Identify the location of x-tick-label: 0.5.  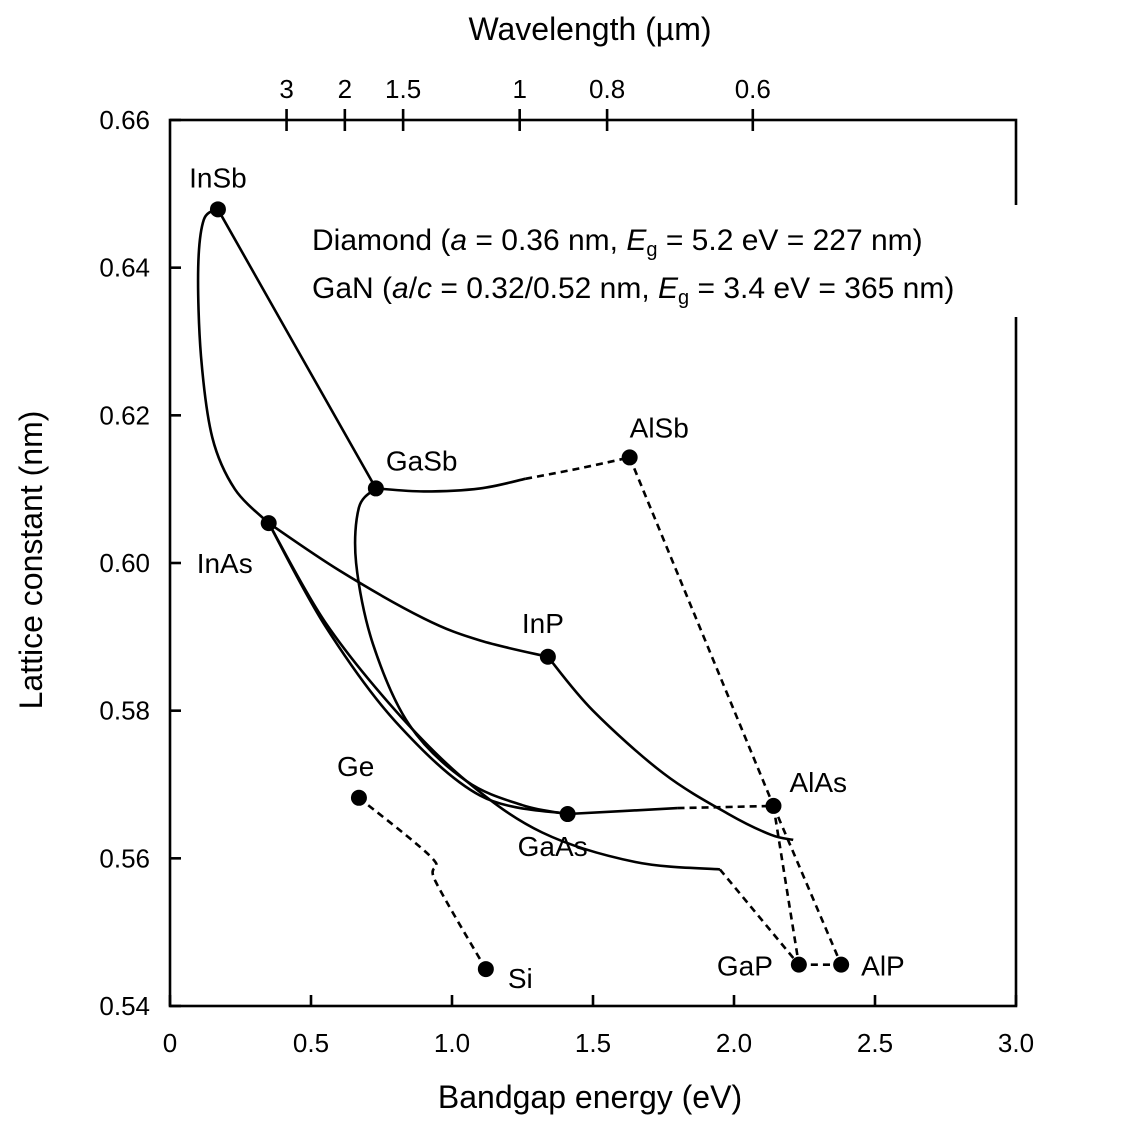
(311, 1043).